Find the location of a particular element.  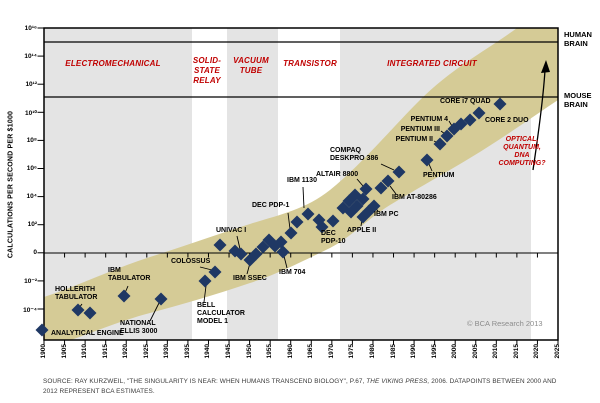

callout-pentium-iii: PENTIUM III is located at coordinates (420, 129).